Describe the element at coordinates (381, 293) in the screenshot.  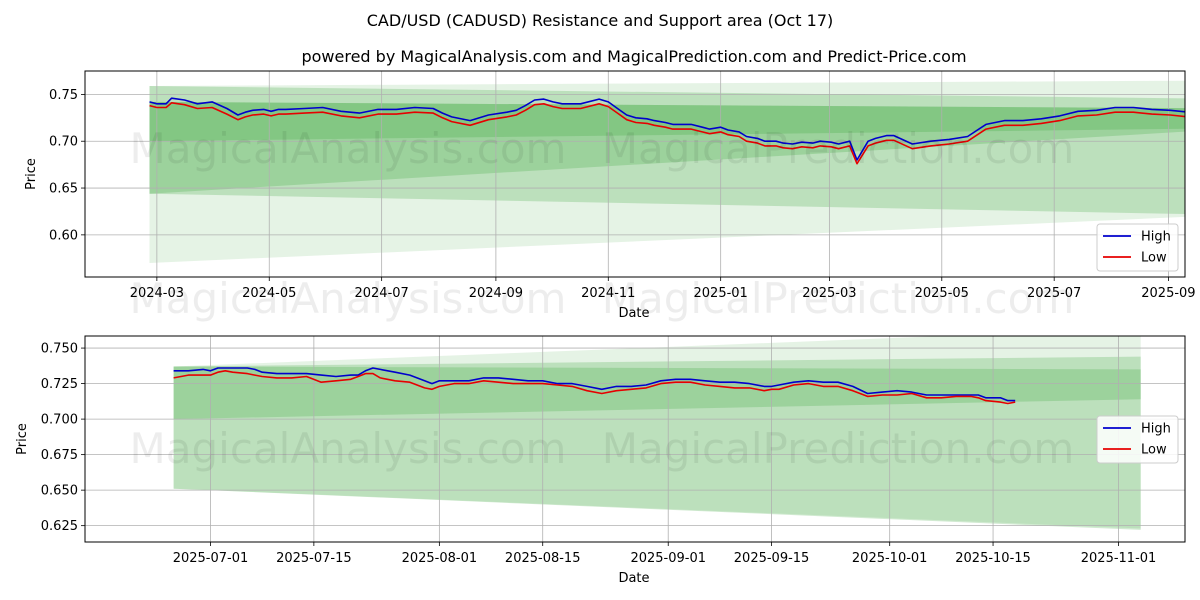
I see `top-x-tick-label: 2024-07` at that location.